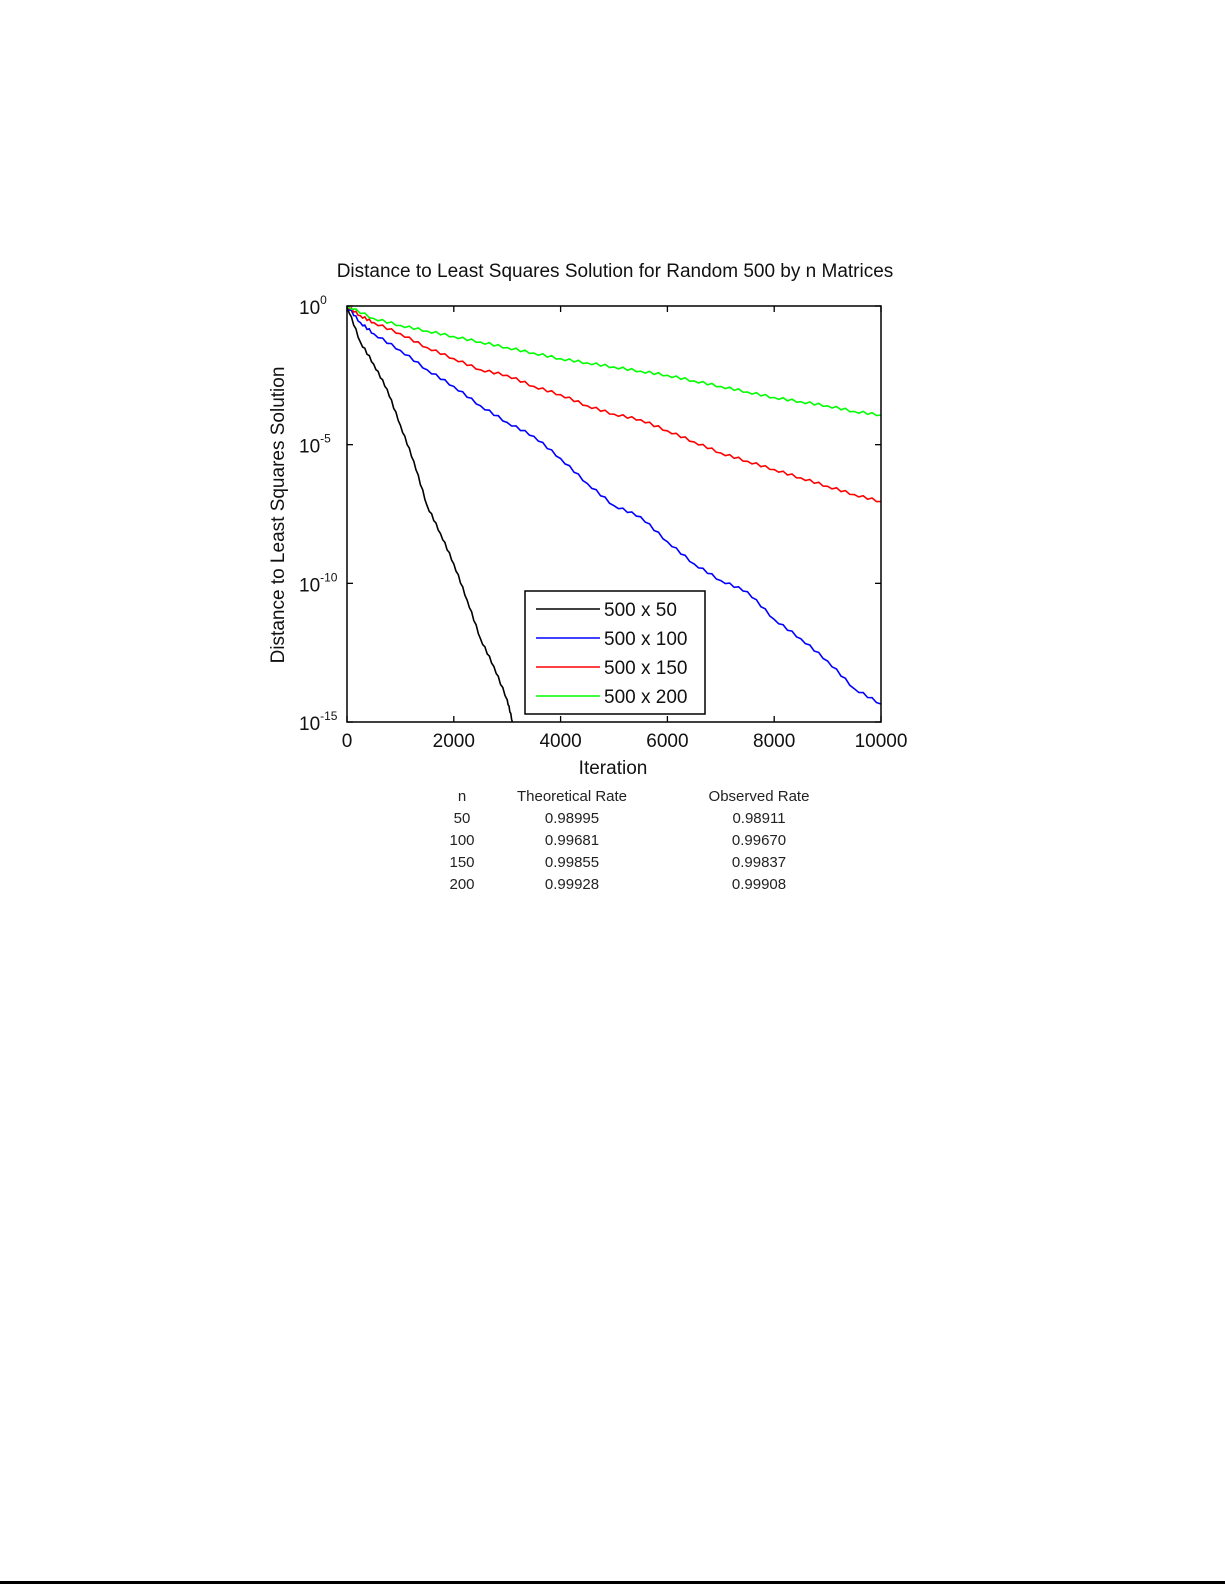 This screenshot has height=1585, width=1225. I want to click on x-tick-label: 8000, so click(774, 741).